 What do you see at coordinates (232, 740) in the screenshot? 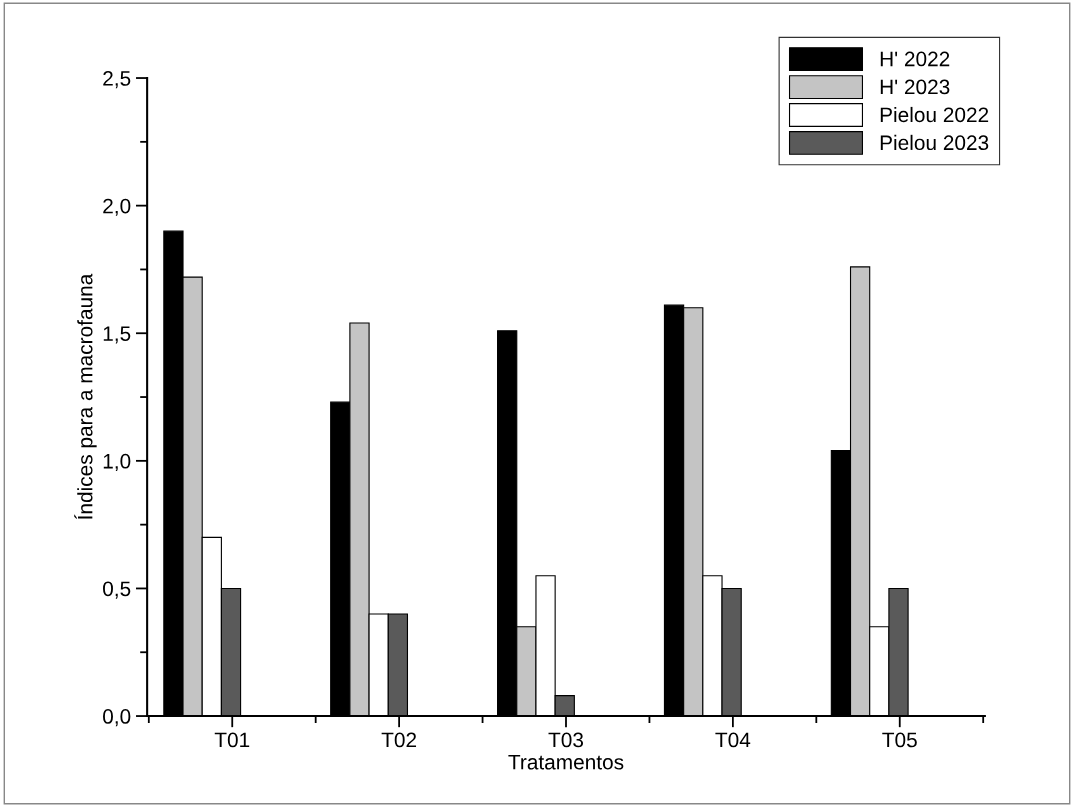
I see `x-tick-label: T01` at bounding box center [232, 740].